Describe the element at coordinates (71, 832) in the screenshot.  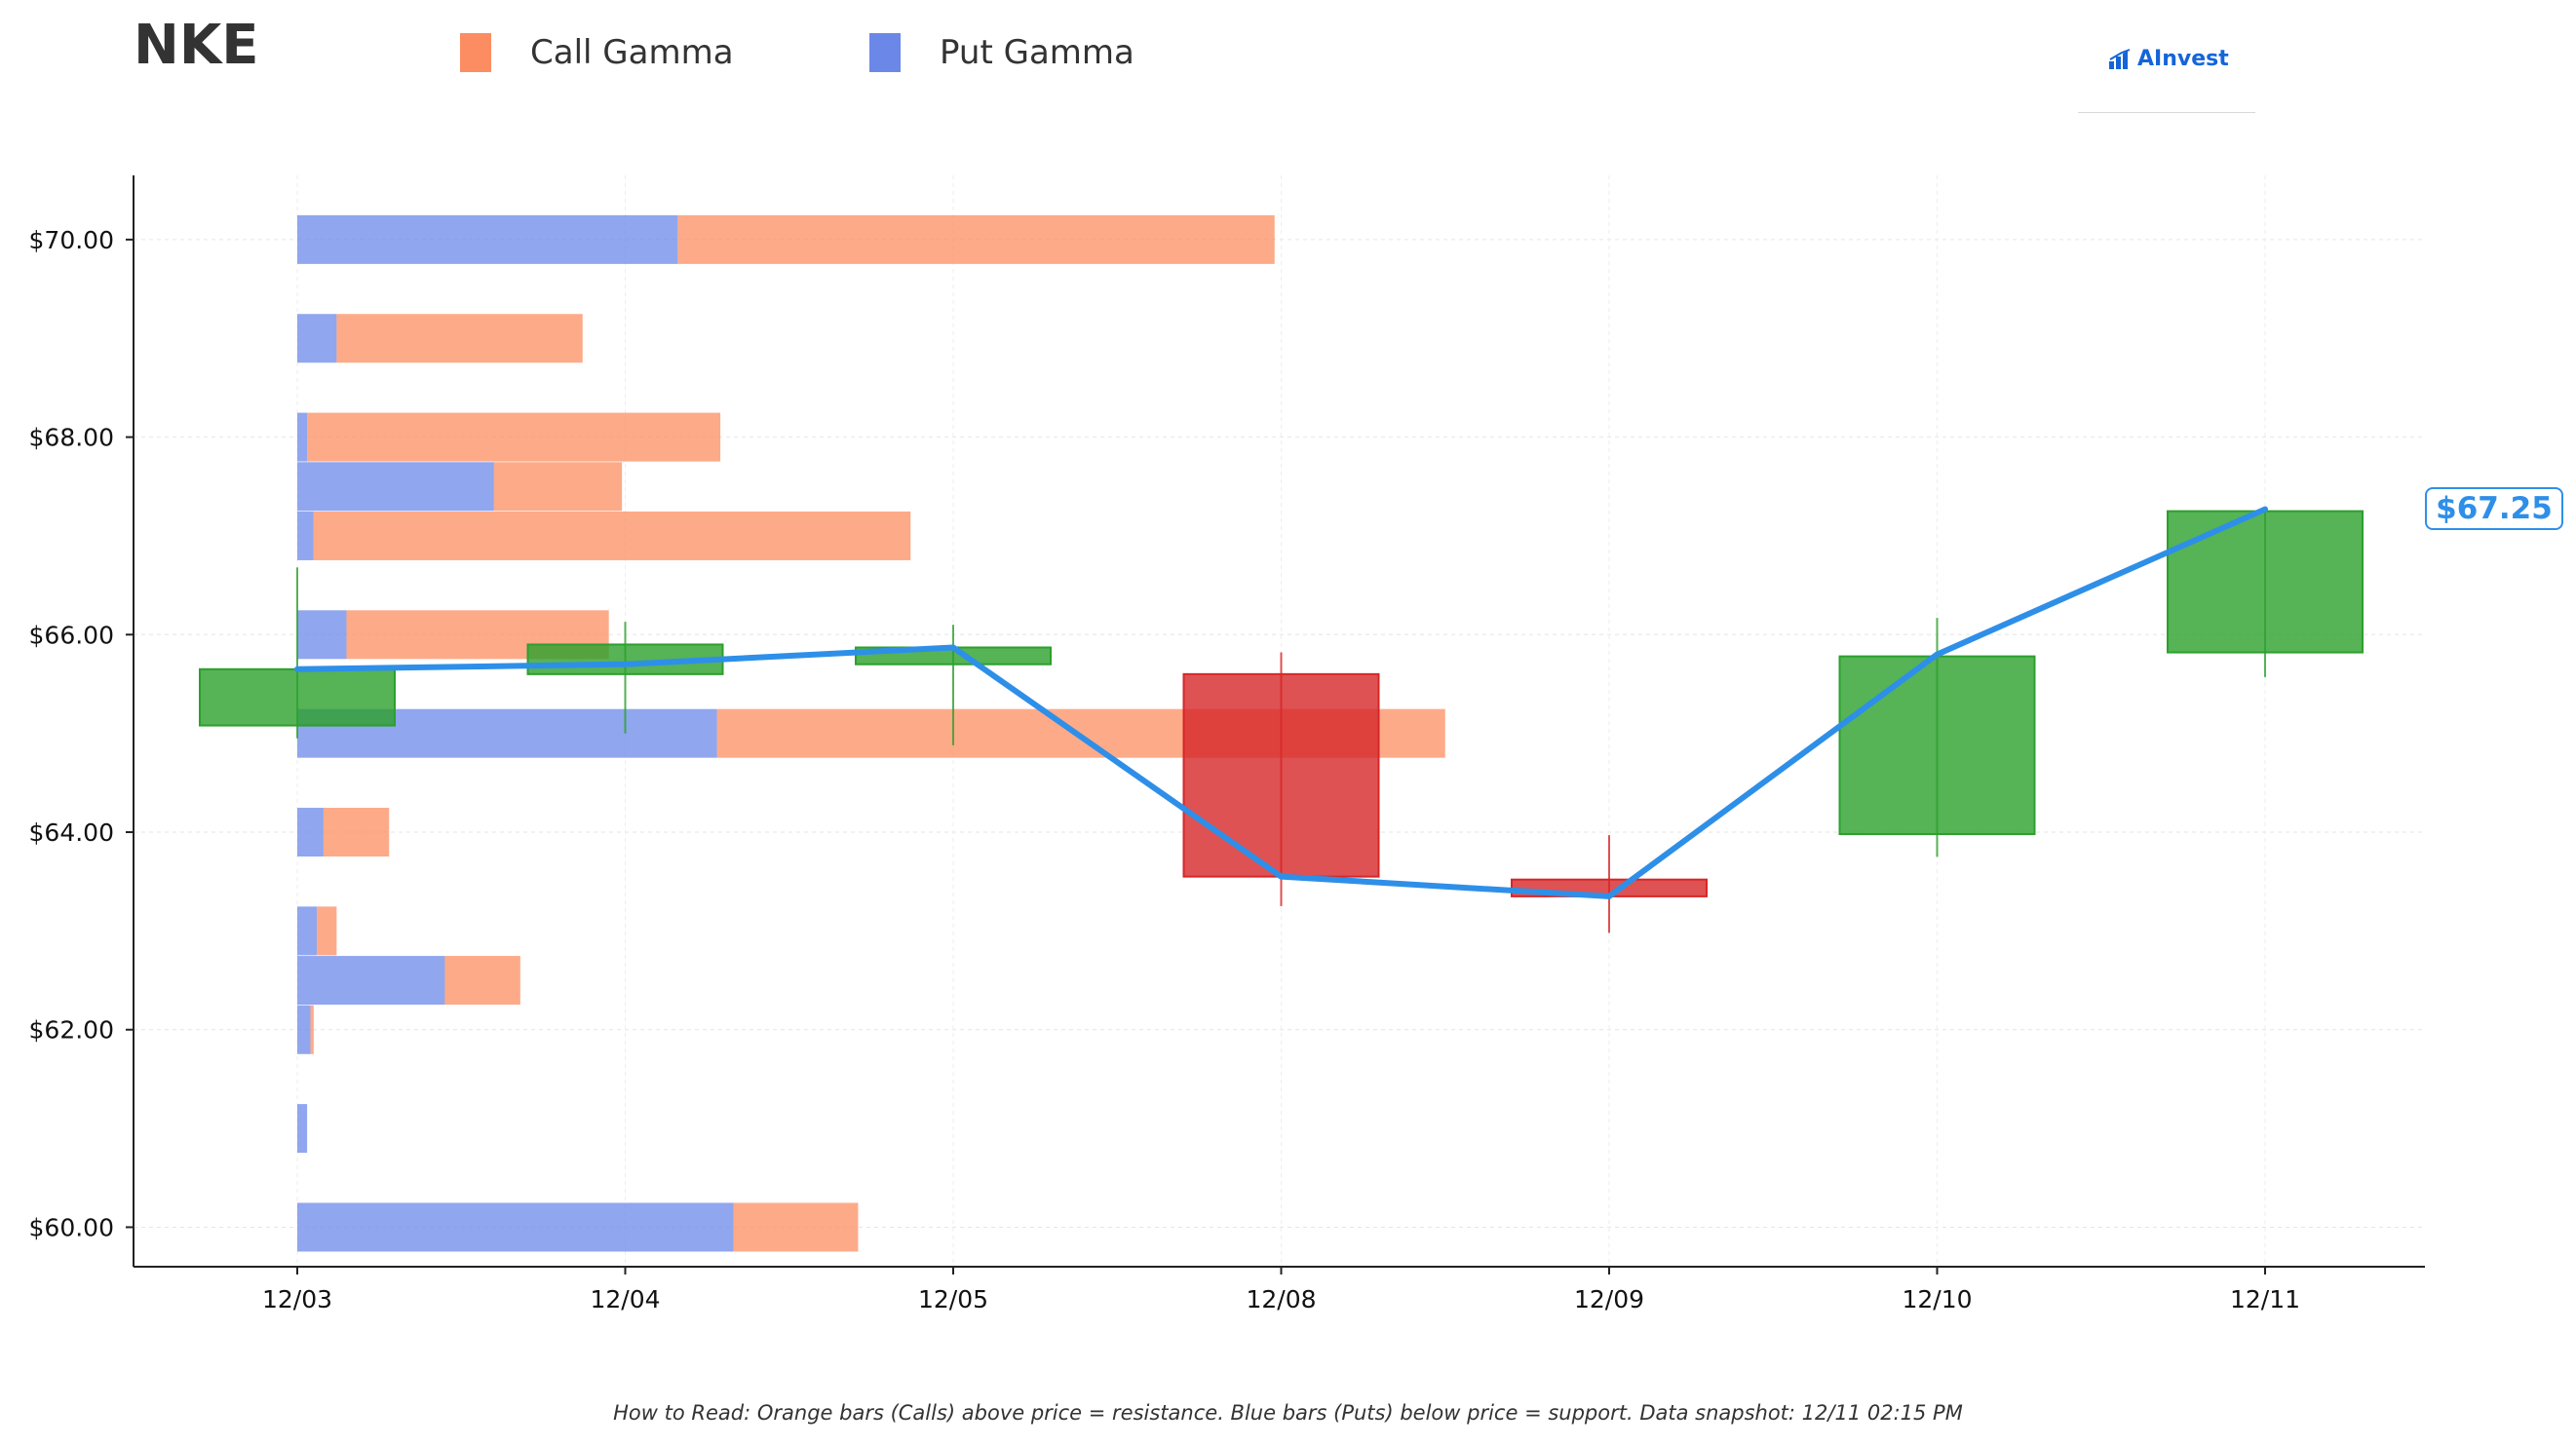
I see `y-tick-label: $64.00` at that location.